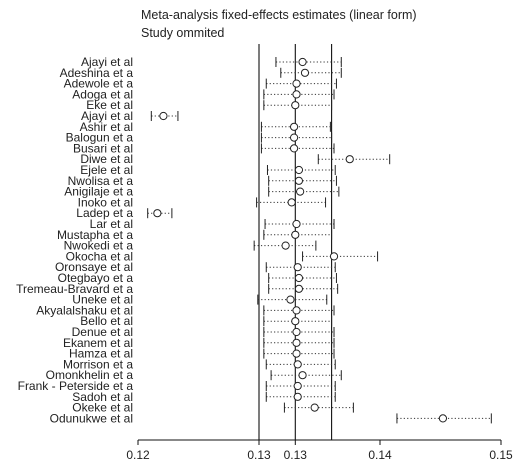 The image size is (529, 469). I want to click on study-label: Morrison et a, so click(98, 364).